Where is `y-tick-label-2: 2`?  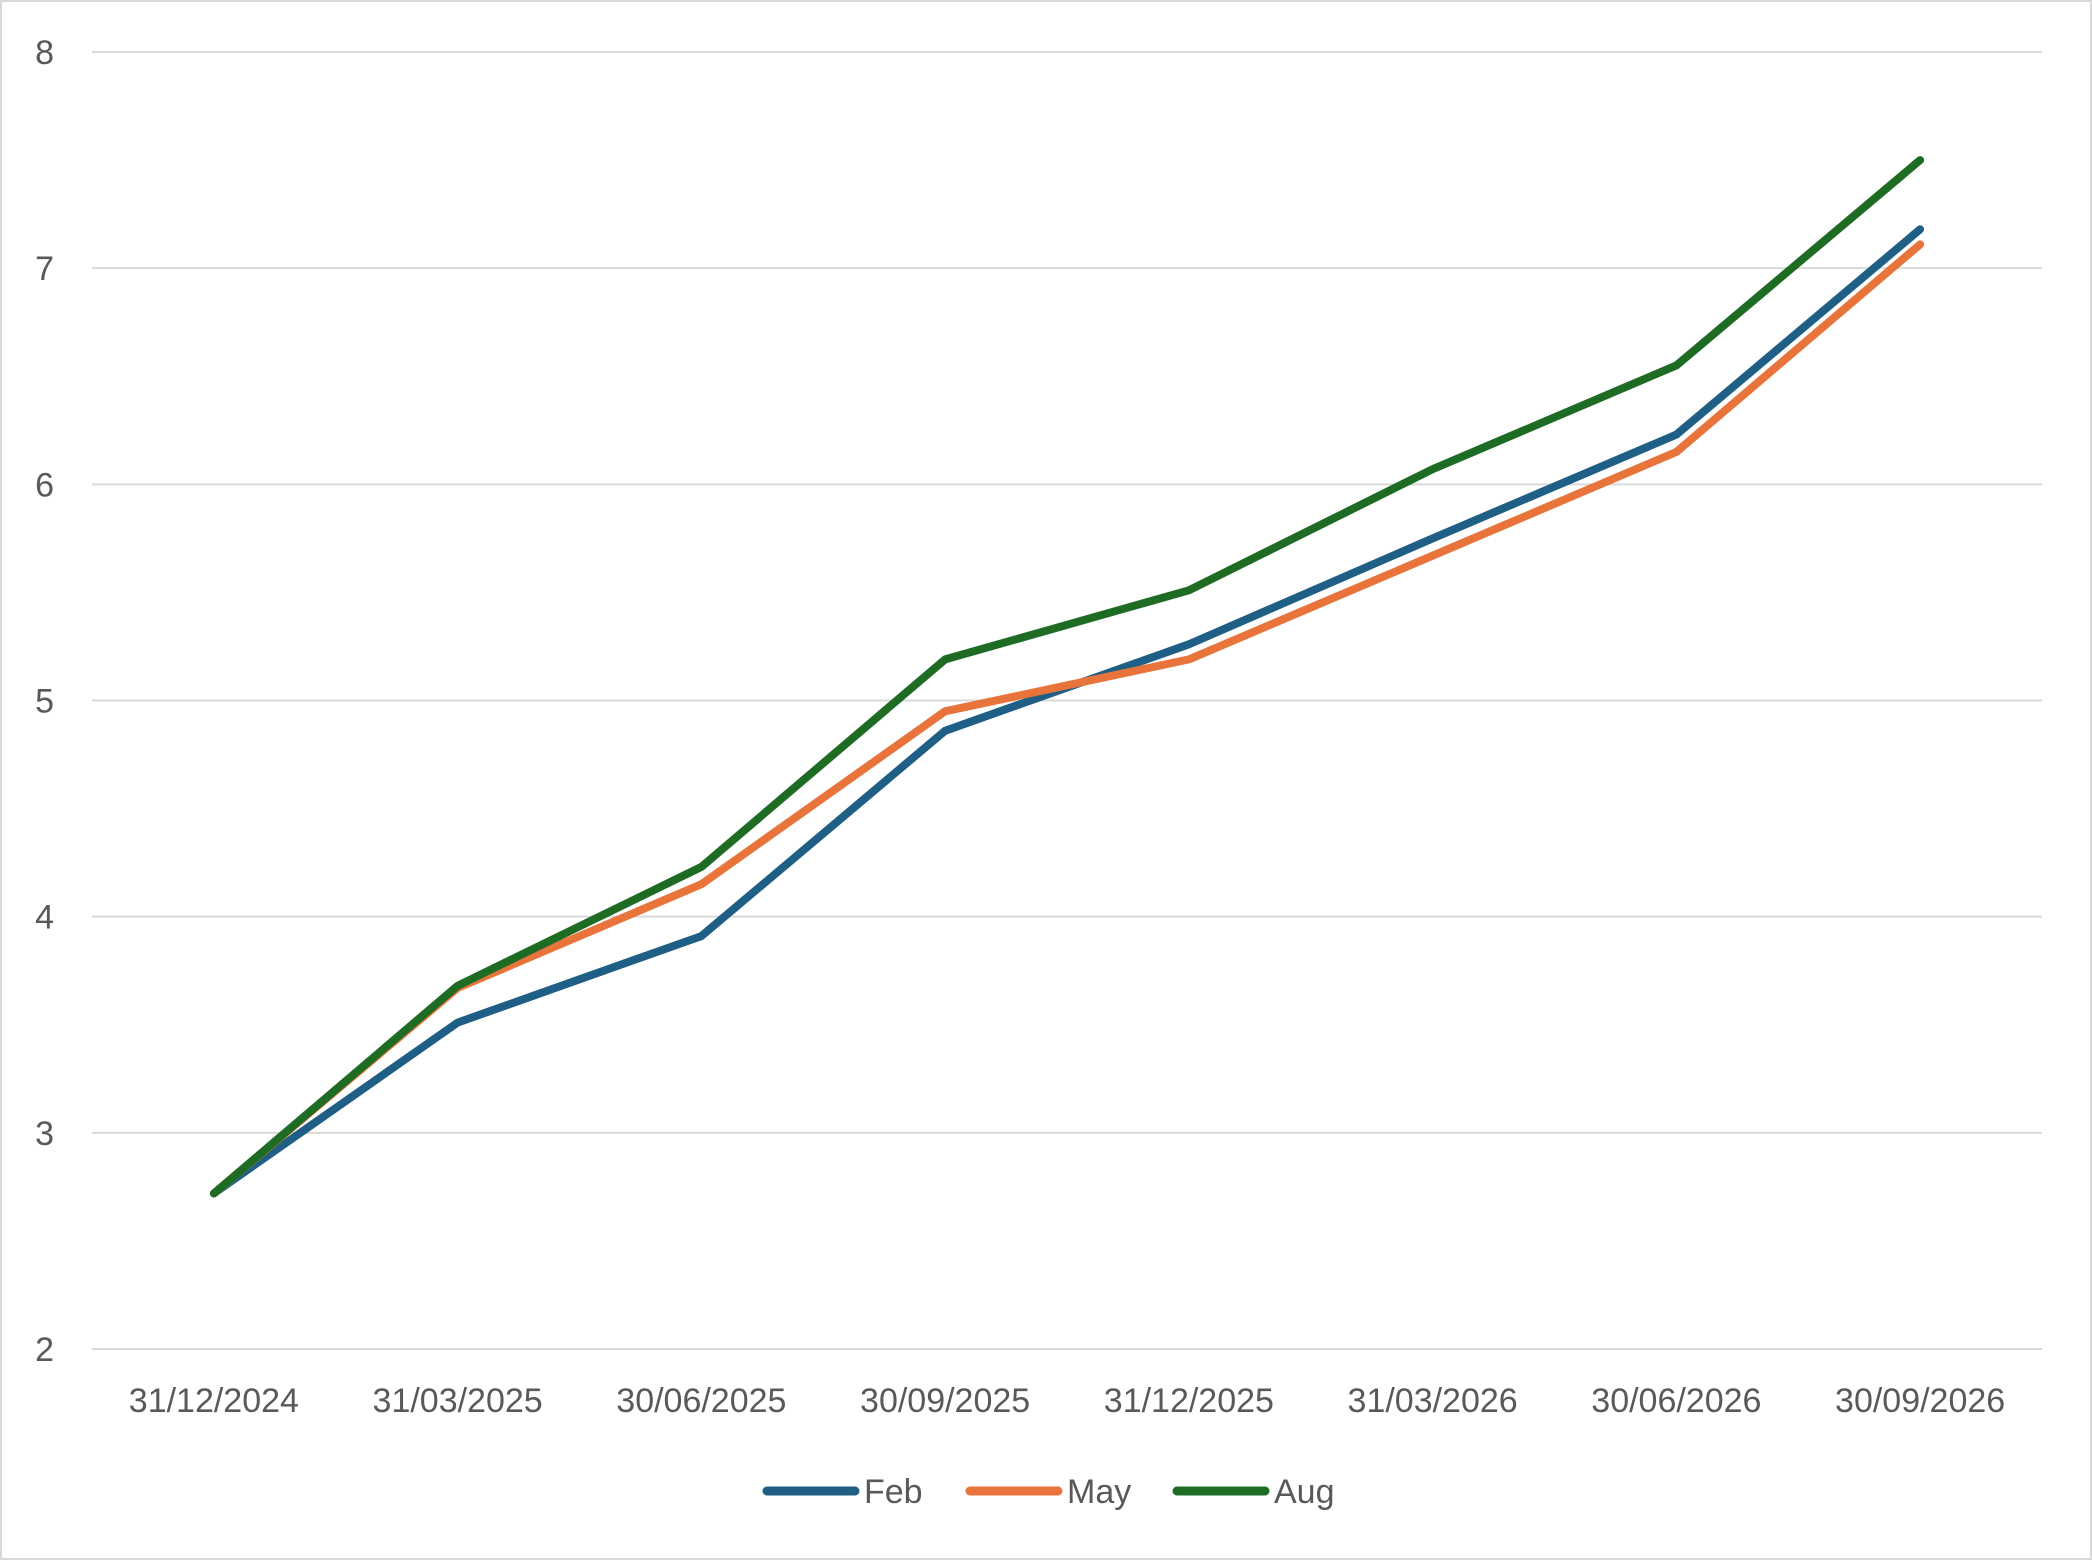
y-tick-label-2: 2 is located at coordinates (44, 1350).